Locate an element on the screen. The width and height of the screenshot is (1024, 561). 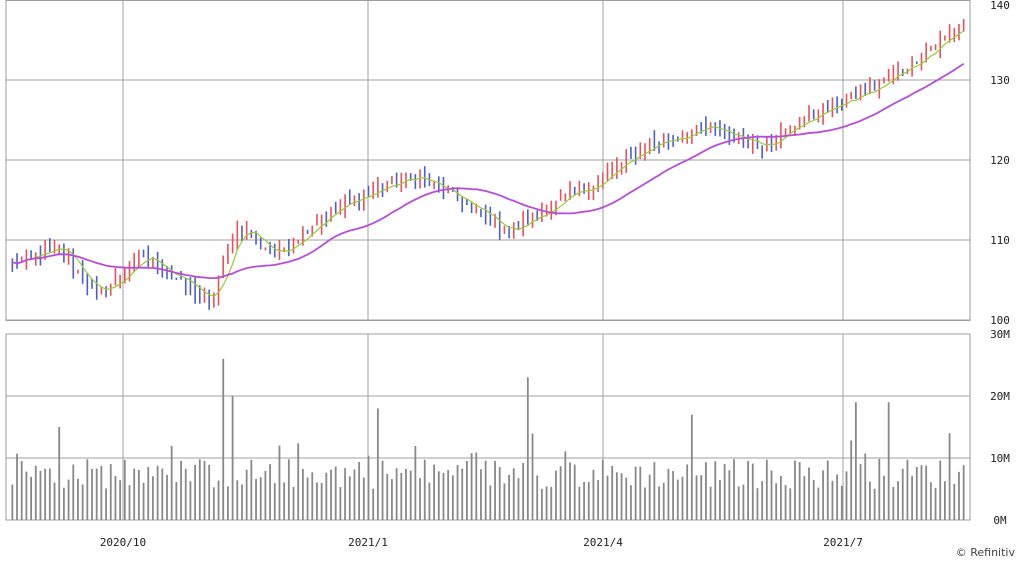
volume-y-tick-label: 0M is located at coordinates (1000, 520).